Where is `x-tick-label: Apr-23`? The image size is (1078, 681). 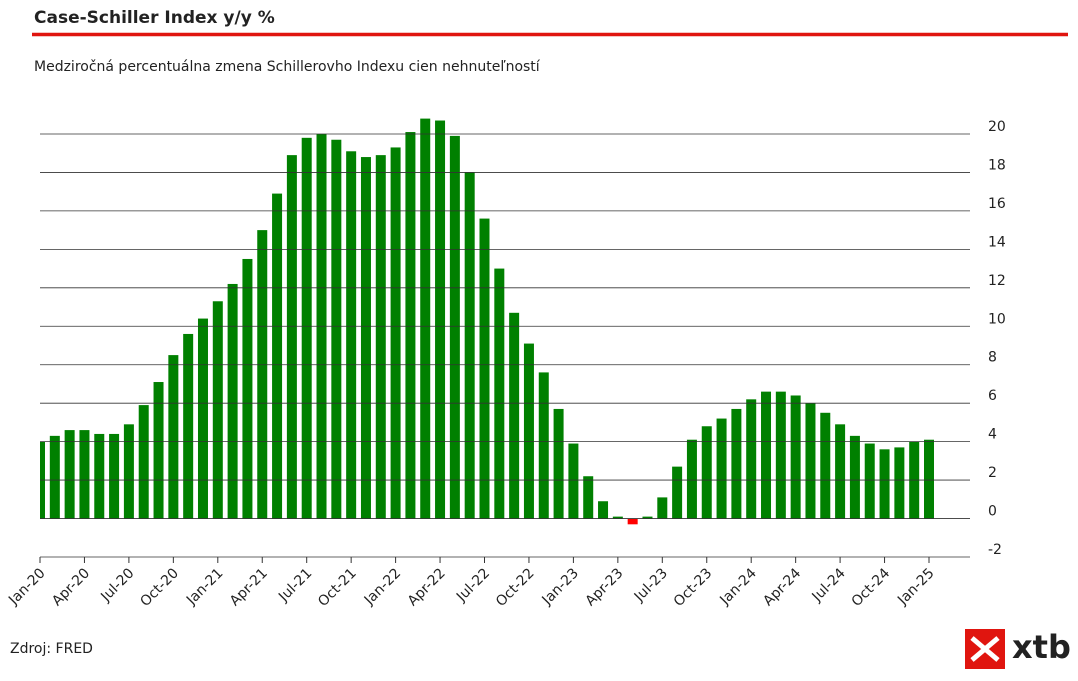
x-tick-label: Apr-23 is located at coordinates (605, 587).